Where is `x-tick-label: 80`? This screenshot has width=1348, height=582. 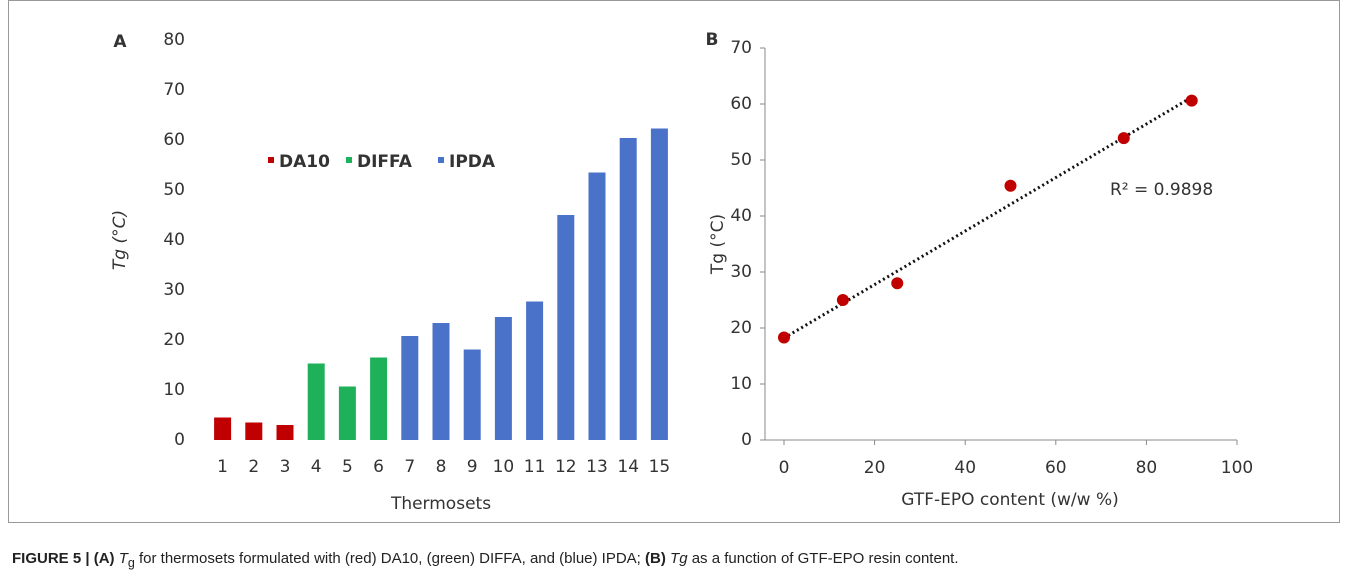 x-tick-label: 80 is located at coordinates (1147, 468).